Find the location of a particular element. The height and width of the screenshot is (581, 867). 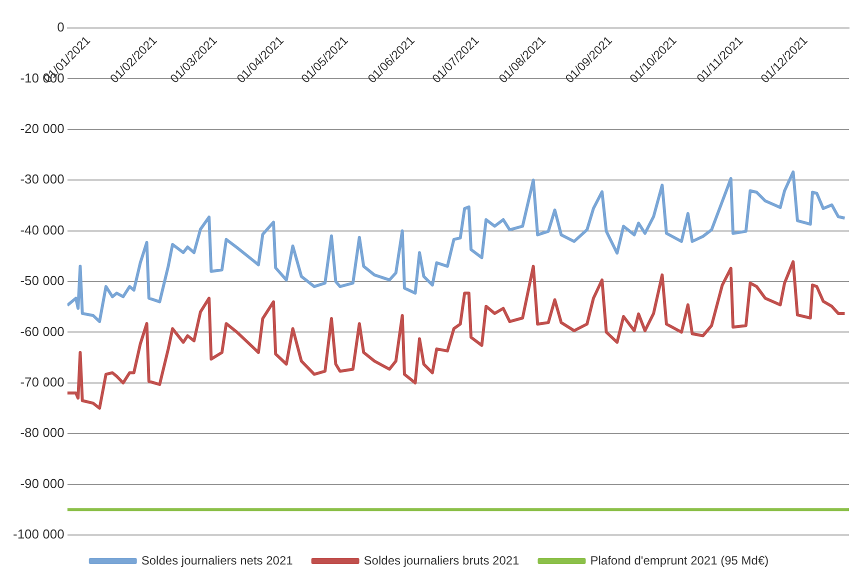

y-tick-label: -80 000 is located at coordinates (42, 432).